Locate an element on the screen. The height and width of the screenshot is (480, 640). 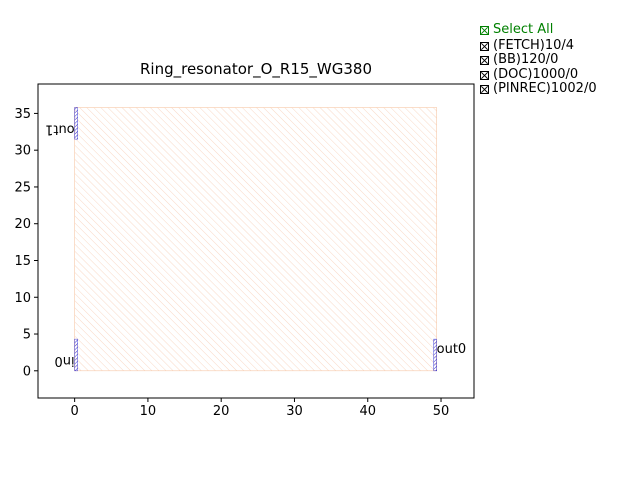
layer-label: (DOC)1000/0 is located at coordinates (536, 74).